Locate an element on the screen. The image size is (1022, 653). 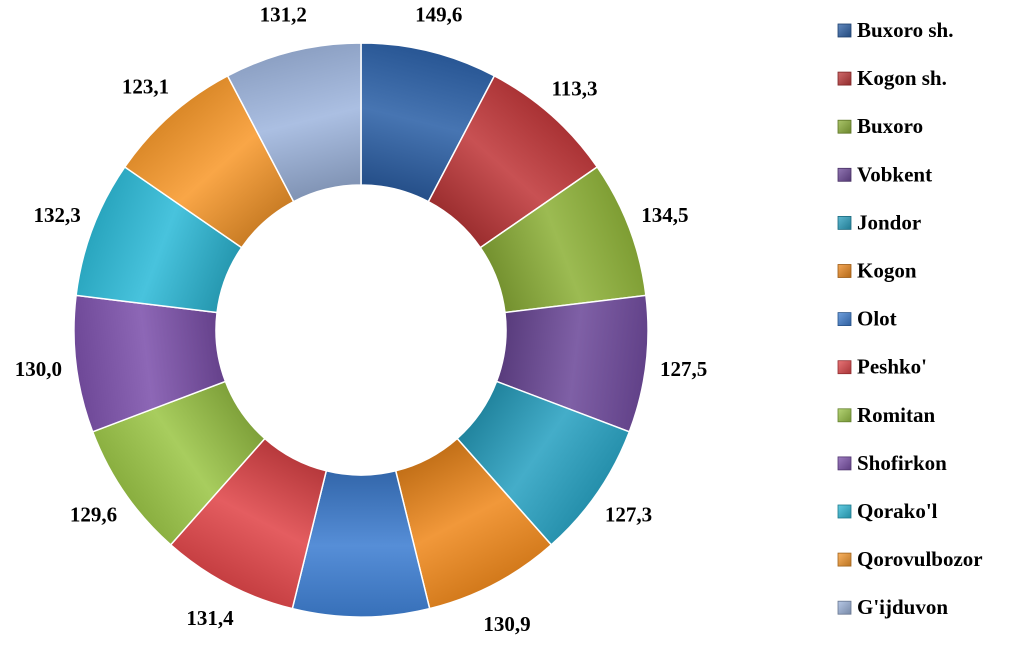
data-label-8: 131,4 is located at coordinates (210, 618).